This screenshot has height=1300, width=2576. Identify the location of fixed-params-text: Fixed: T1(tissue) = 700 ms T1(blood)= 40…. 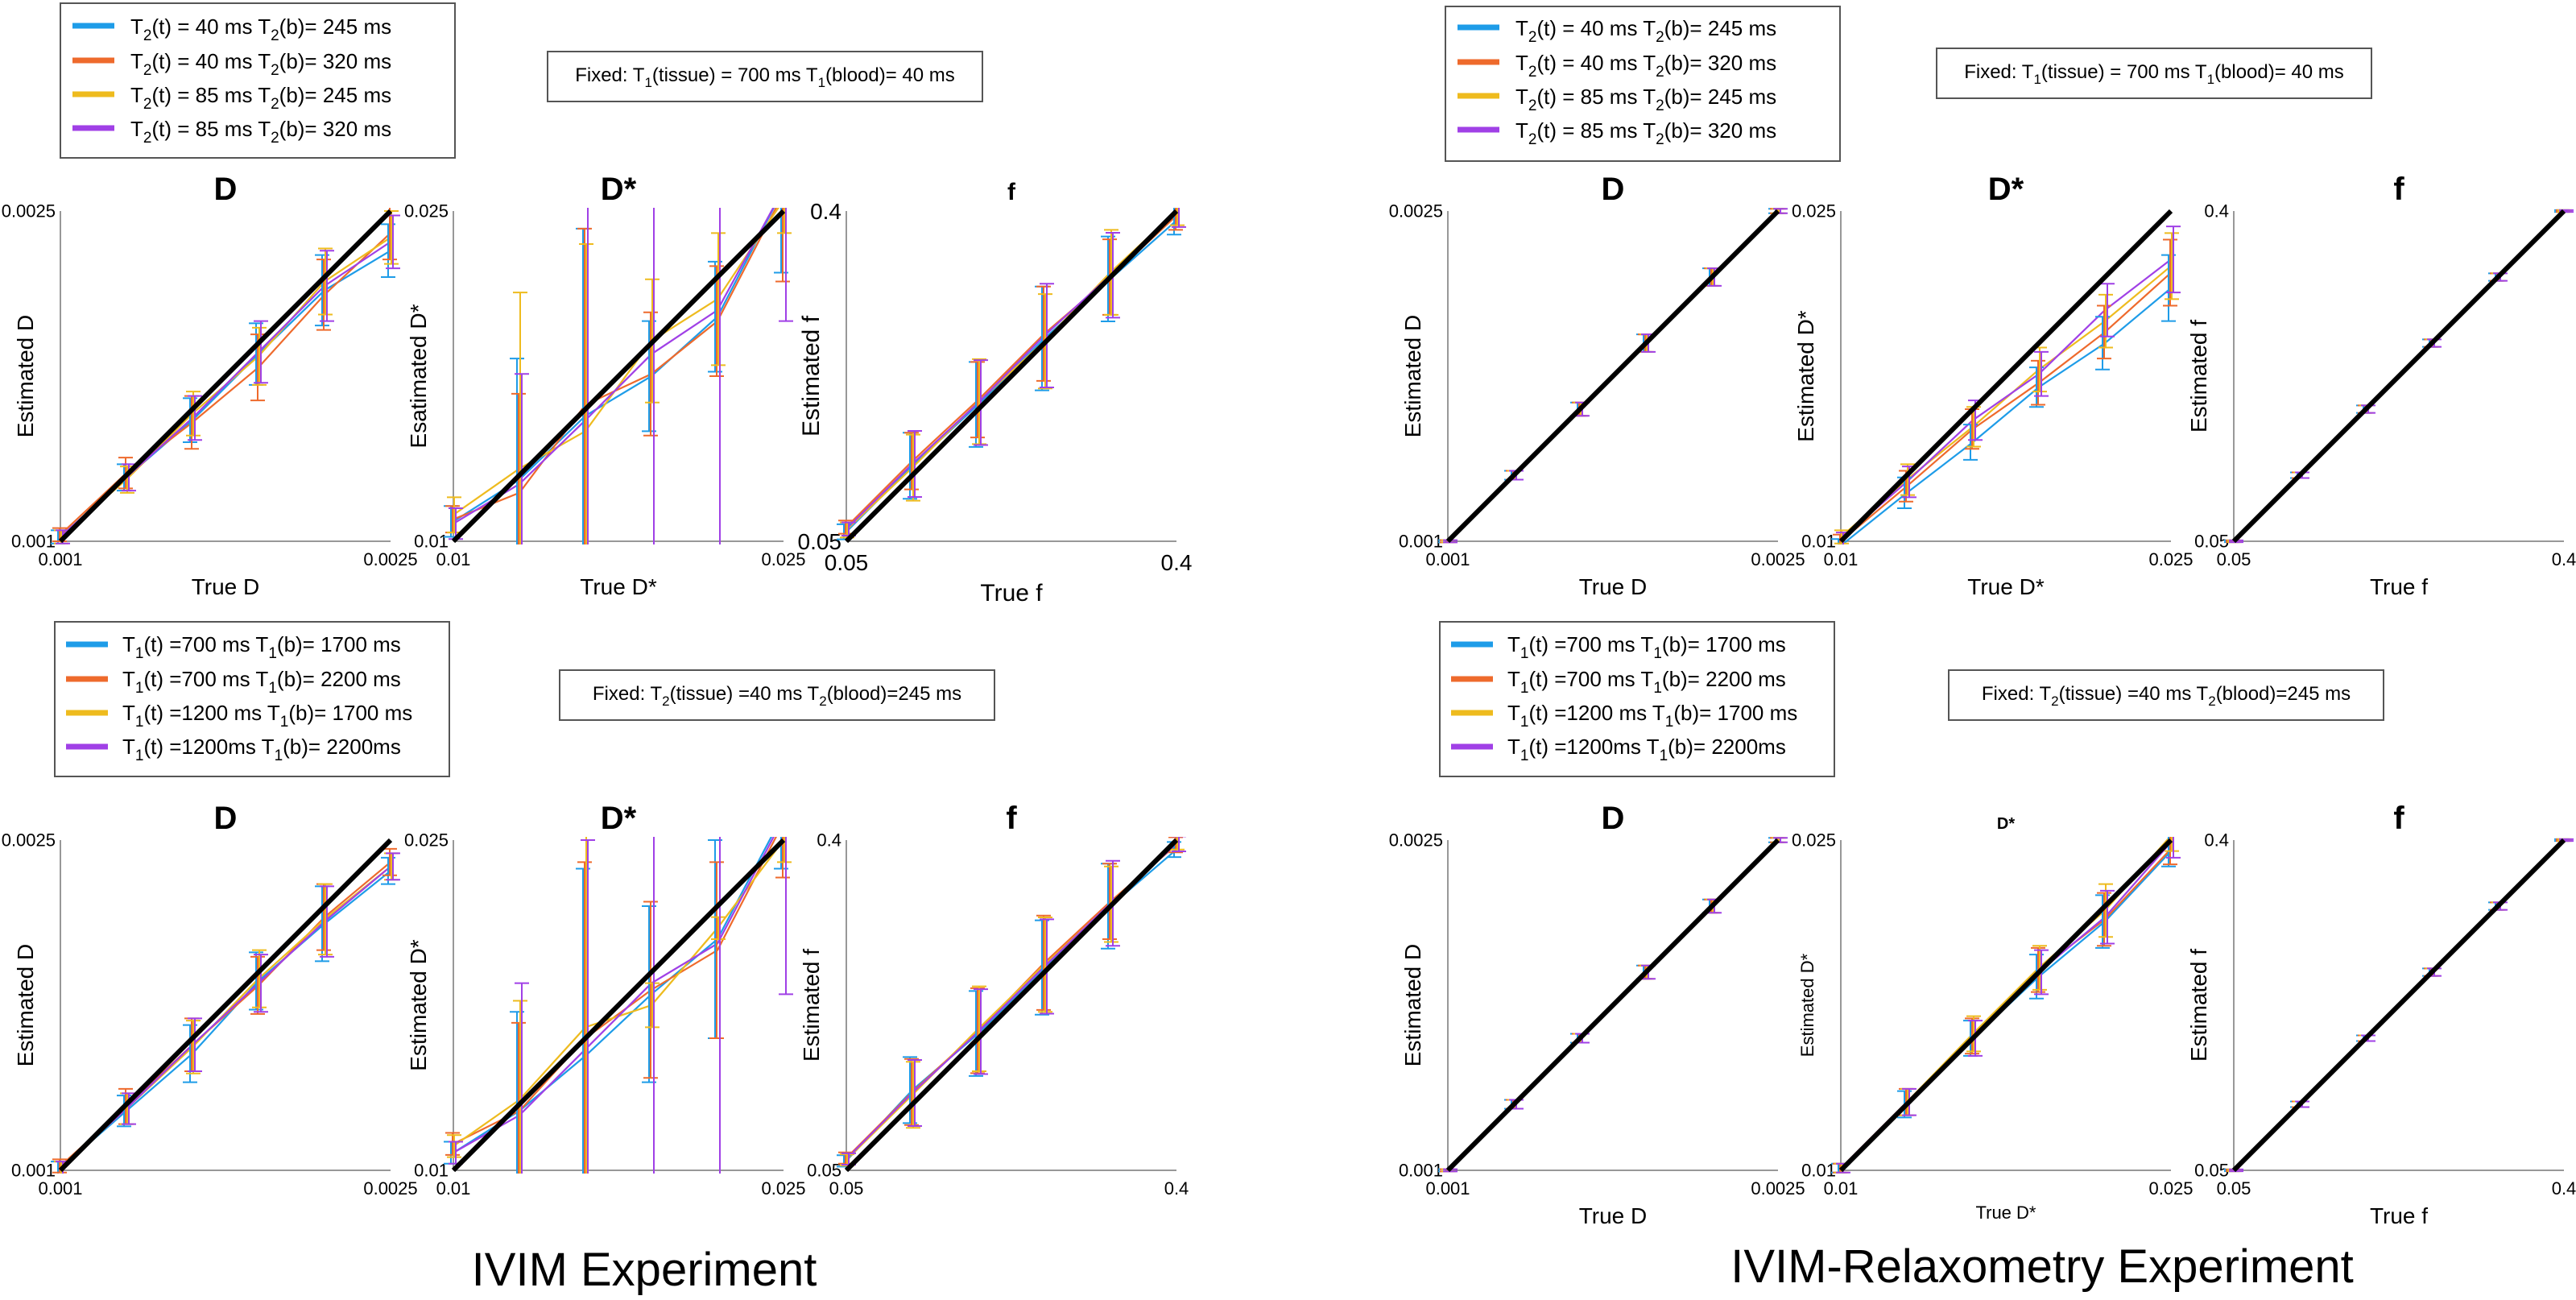
(765, 77).